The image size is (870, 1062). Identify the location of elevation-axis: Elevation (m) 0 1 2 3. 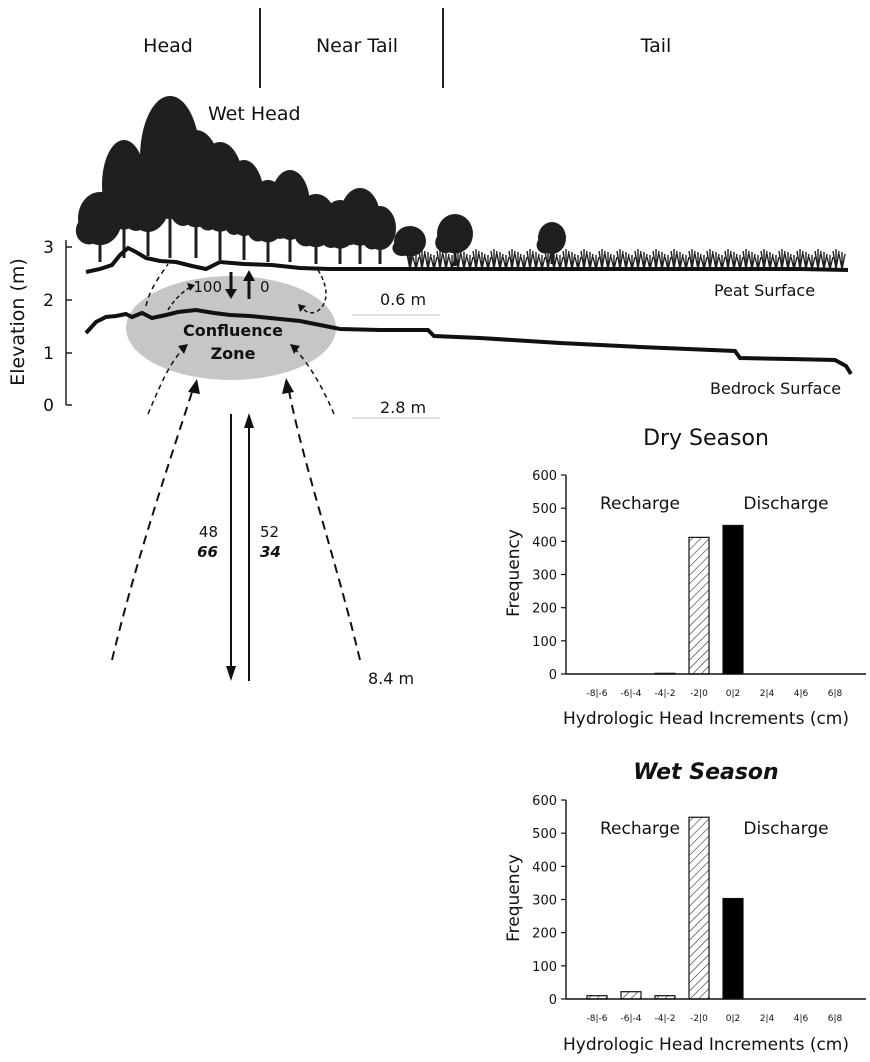
(39, 327).